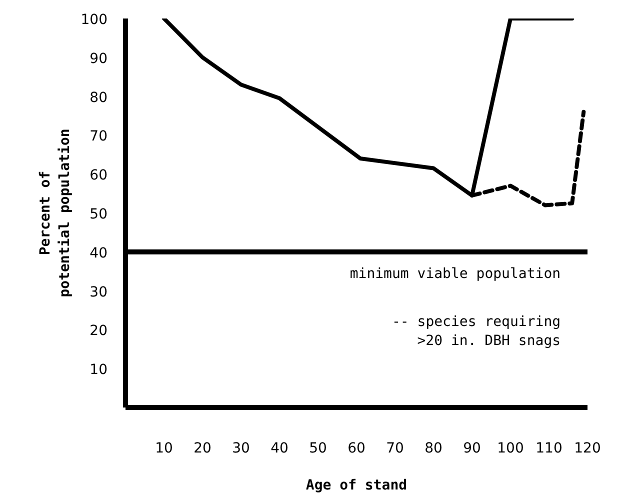 The height and width of the screenshot is (496, 627). I want to click on y-tick-label: 60, so click(99, 176).